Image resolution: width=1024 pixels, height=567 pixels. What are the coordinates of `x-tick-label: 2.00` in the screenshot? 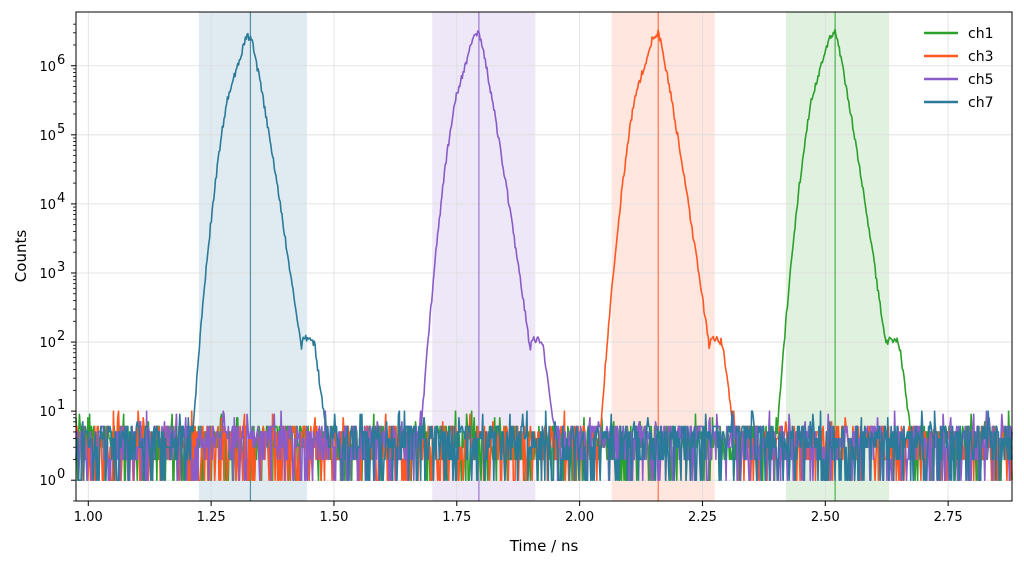 It's located at (579, 517).